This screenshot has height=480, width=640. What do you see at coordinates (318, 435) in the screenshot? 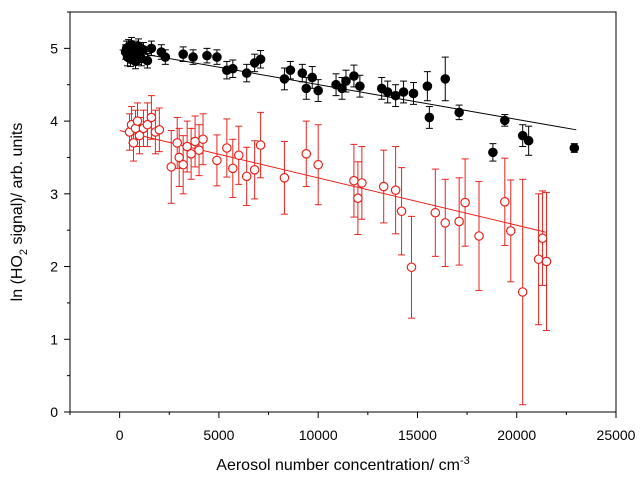
I see `x-tick-label: 10000` at bounding box center [318, 435].